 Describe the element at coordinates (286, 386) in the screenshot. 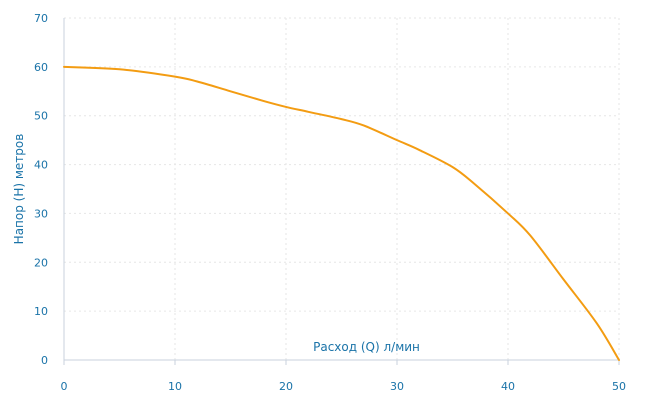

I see `x-tick-label: 20` at that location.